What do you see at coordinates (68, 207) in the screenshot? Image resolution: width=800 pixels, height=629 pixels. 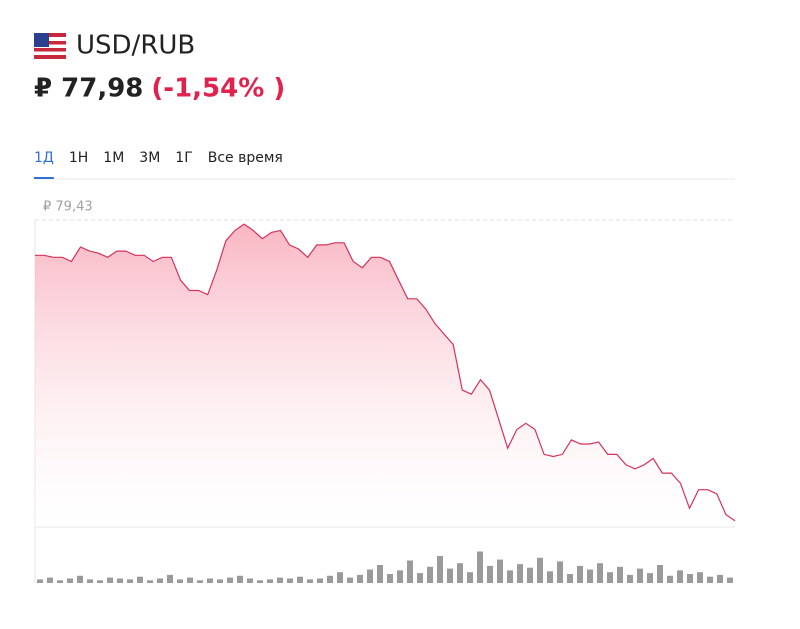 I see `y-tick-label: ₽ 79,43` at bounding box center [68, 207].